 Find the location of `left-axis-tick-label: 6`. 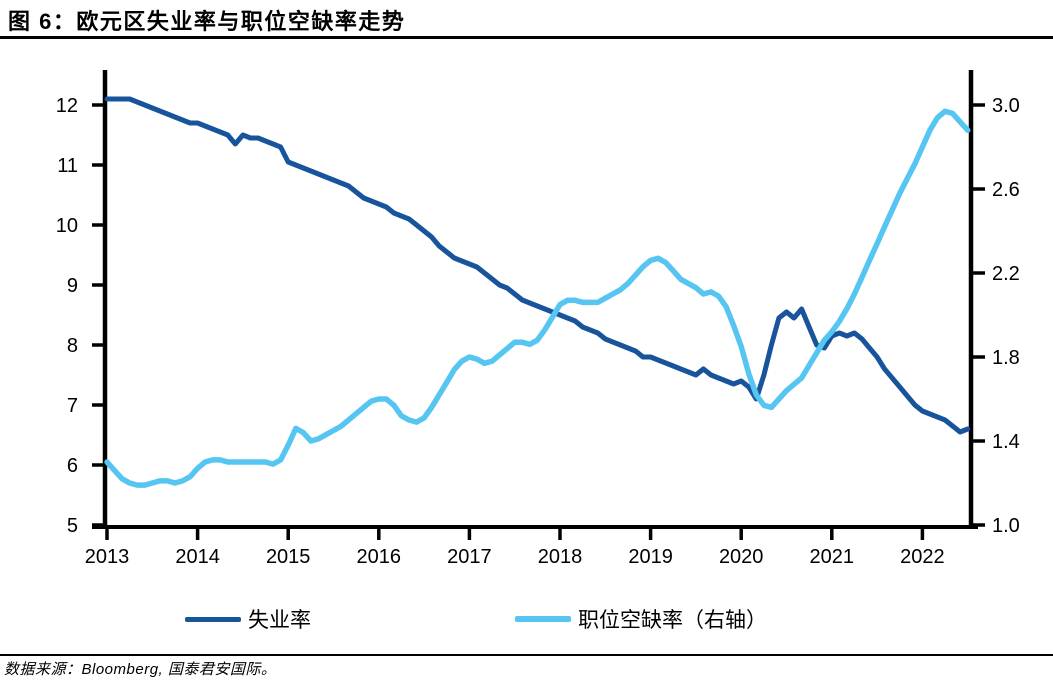

left-axis-tick-label: 6 is located at coordinates (72, 466).